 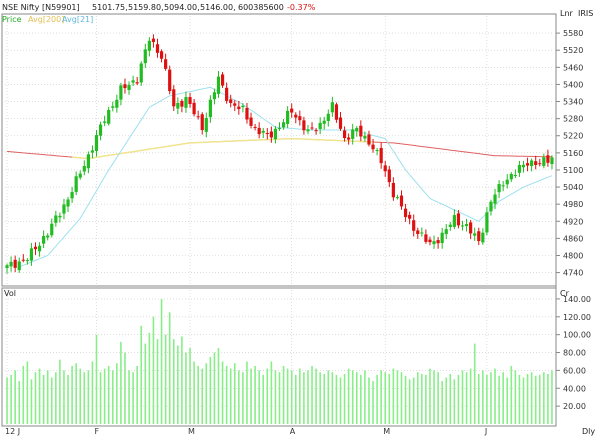 I want to click on volume-tick-label: 60.00, so click(x=574, y=370).